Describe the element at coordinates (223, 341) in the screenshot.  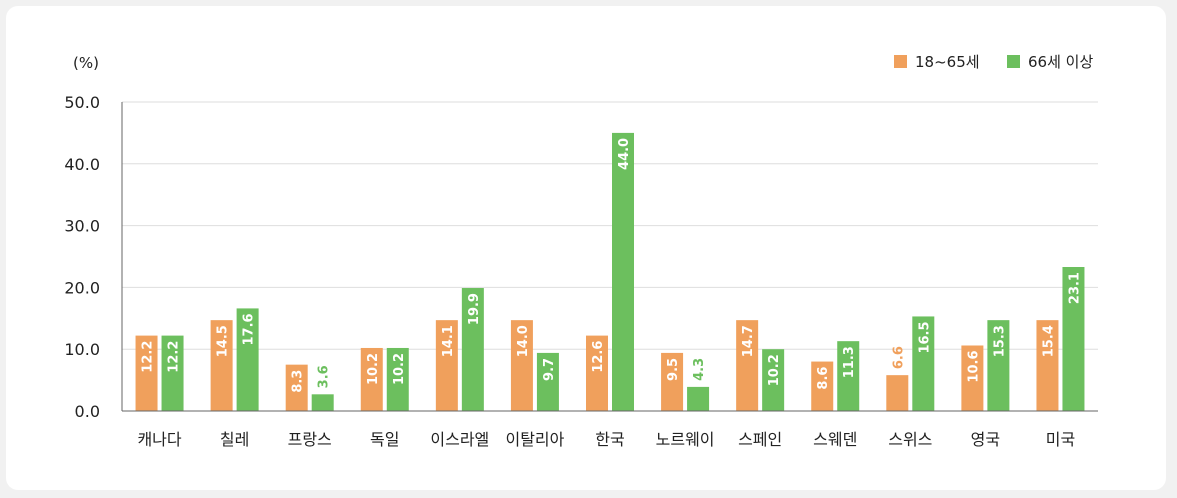
I see `data-label: 14.5` at that location.